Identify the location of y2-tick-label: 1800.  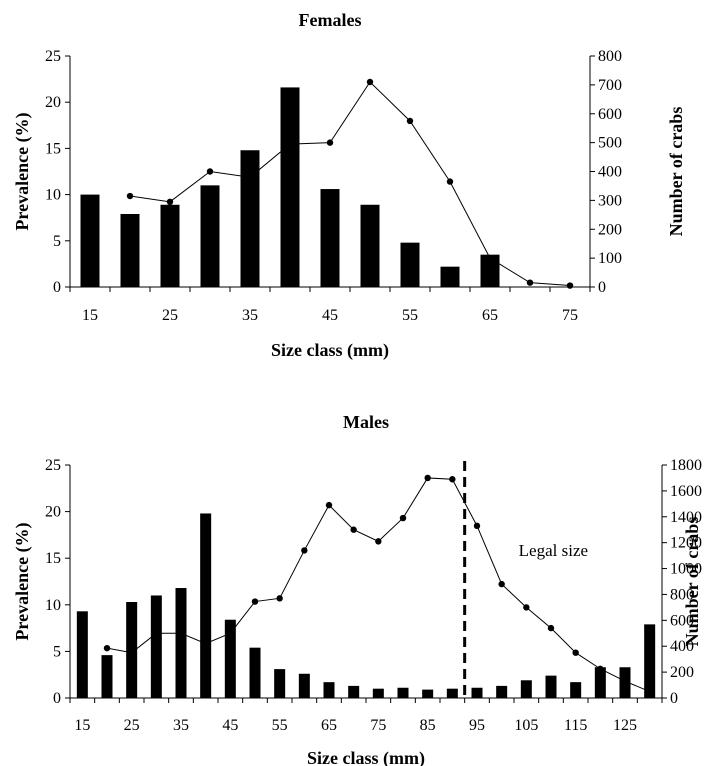
(686, 465).